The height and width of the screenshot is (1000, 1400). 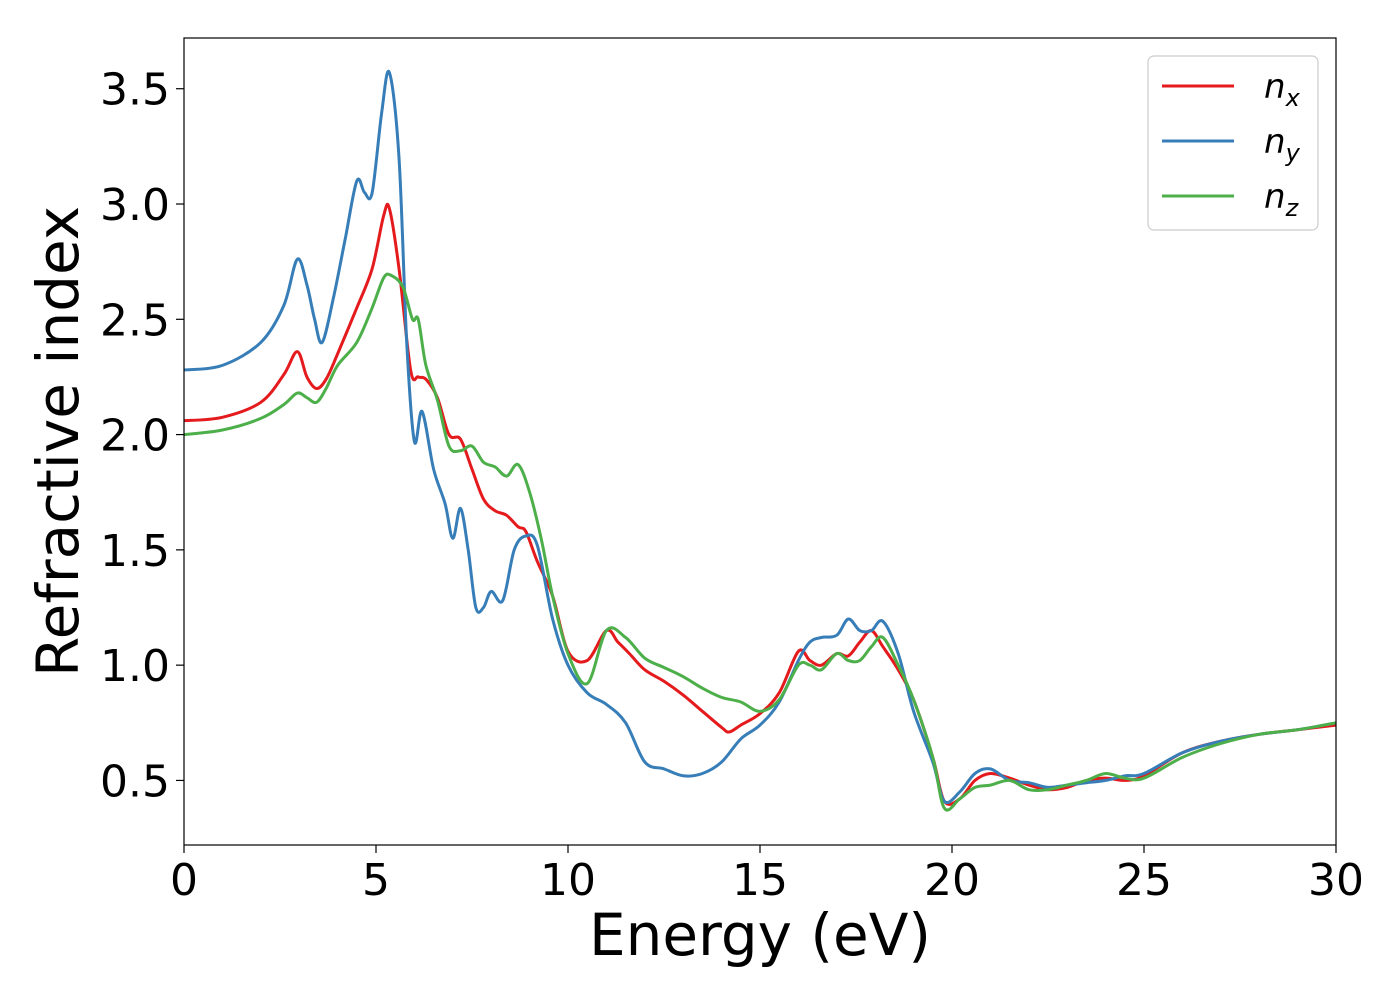 What do you see at coordinates (376, 880) in the screenshot?
I see `x-tick-label: 5` at bounding box center [376, 880].